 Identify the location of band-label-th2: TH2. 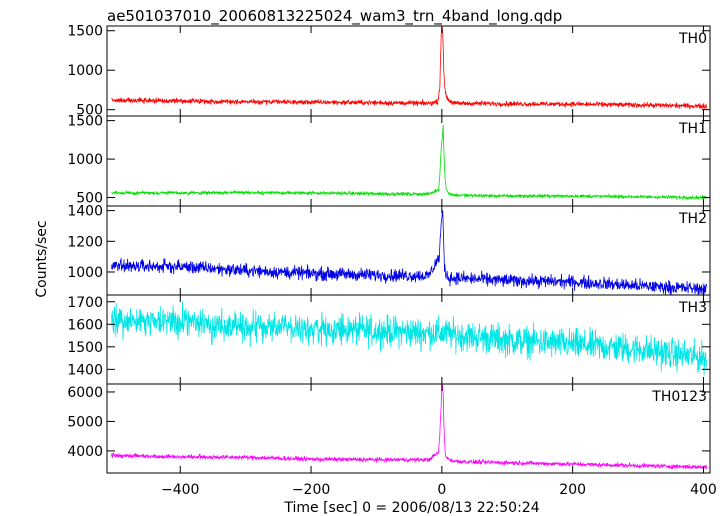
(692, 219).